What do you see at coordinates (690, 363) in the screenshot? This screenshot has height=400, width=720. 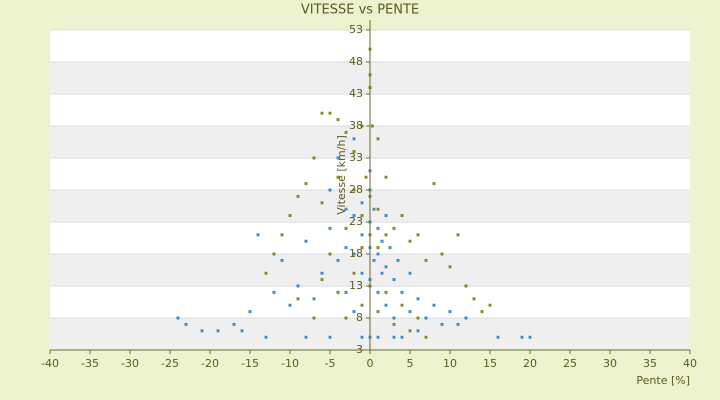 I see `x-tick-label: 40` at bounding box center [690, 363].